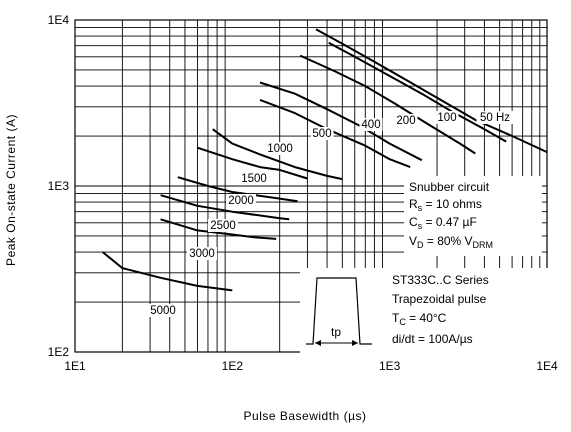  I want to click on tp-arrow-head-left, so click(318, 343).